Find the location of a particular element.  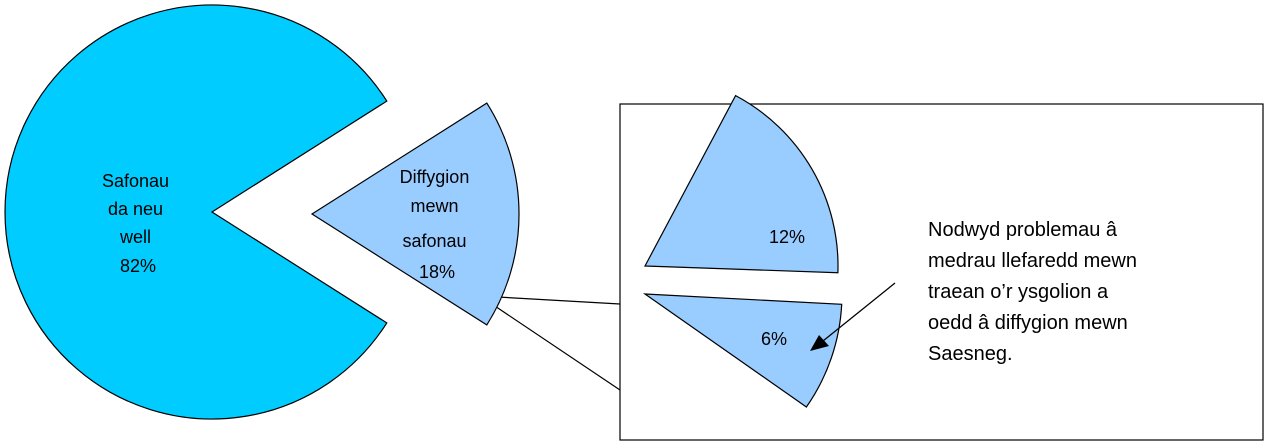

label-diffygion: Diffygion mewn safonau 18% is located at coordinates (437, 224).